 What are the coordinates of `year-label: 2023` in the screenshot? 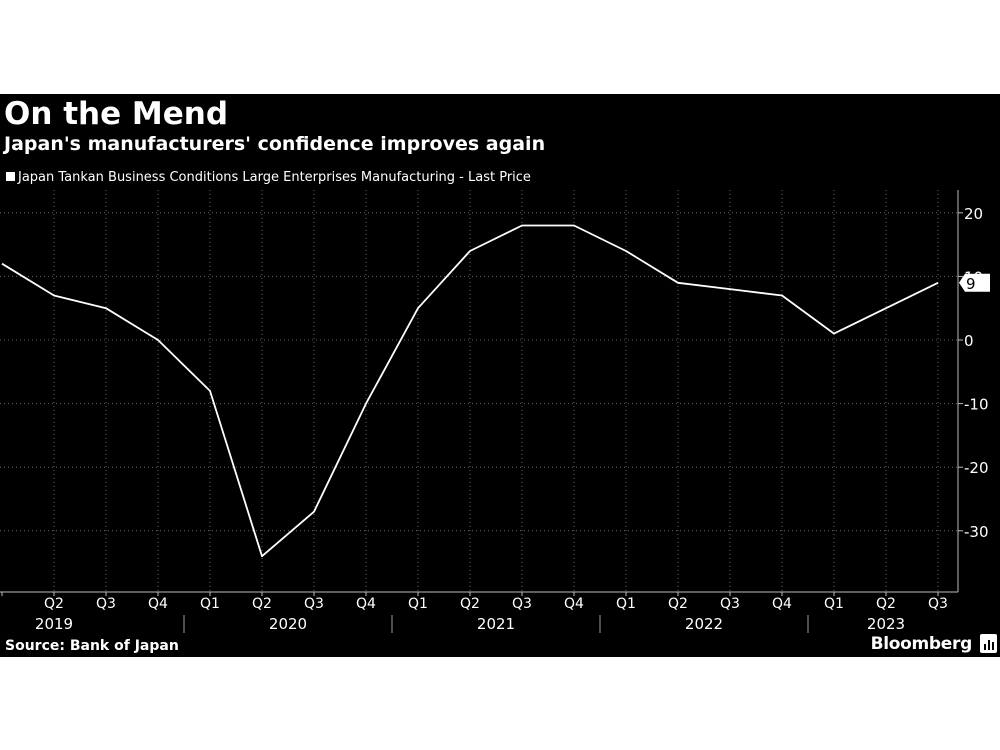 It's located at (886, 624).